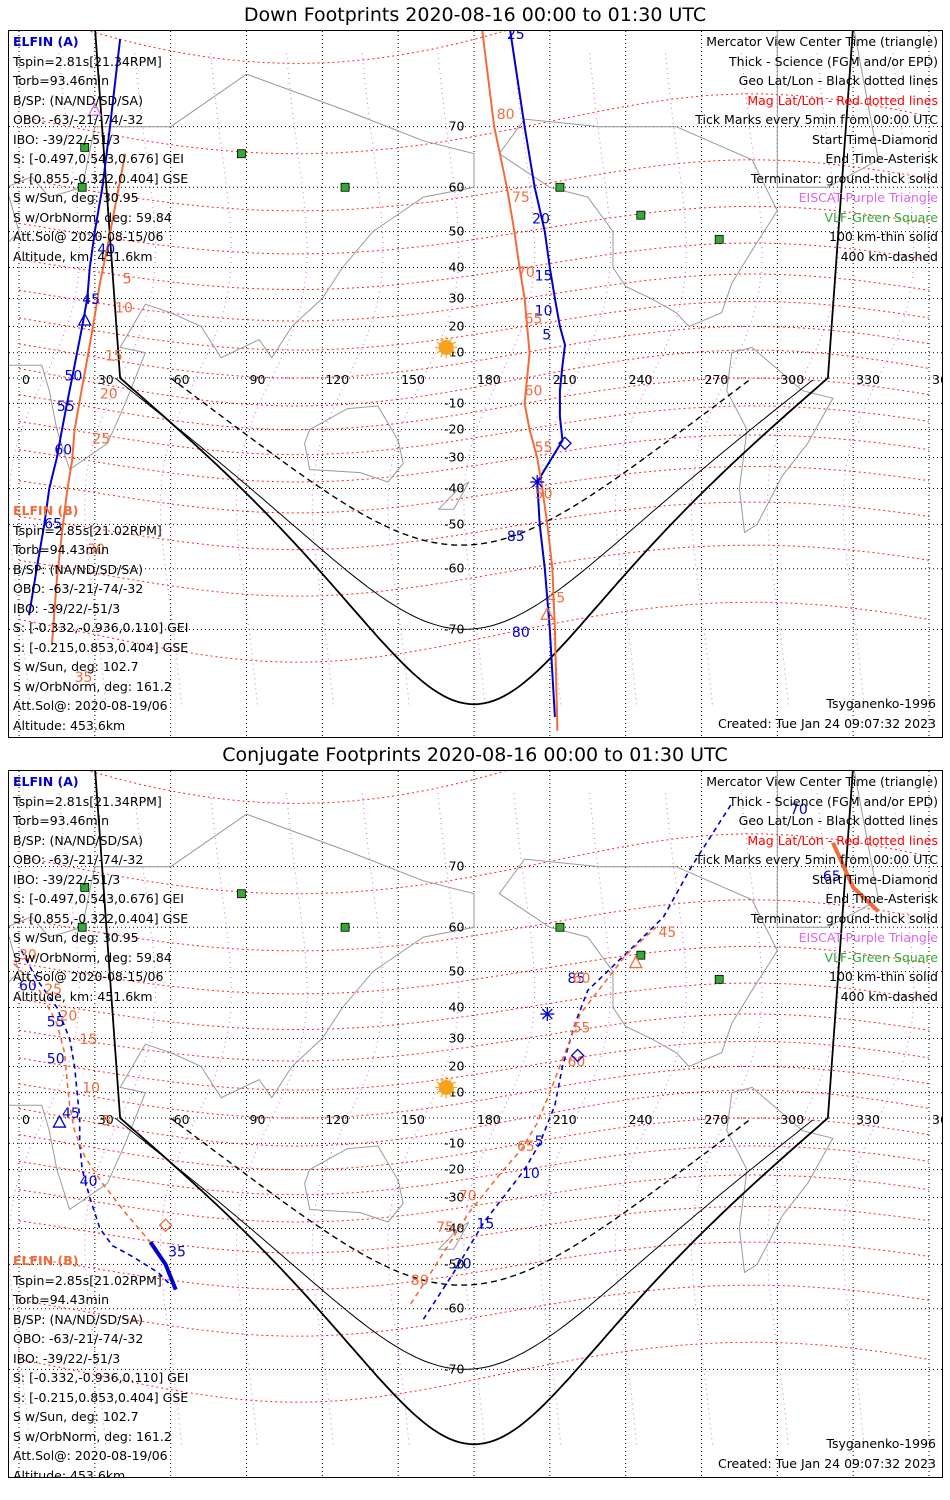 The height and width of the screenshot is (1500, 950). What do you see at coordinates (67, 1358) in the screenshot?
I see `info-line: IBO: -39/22/-51/3` at bounding box center [67, 1358].